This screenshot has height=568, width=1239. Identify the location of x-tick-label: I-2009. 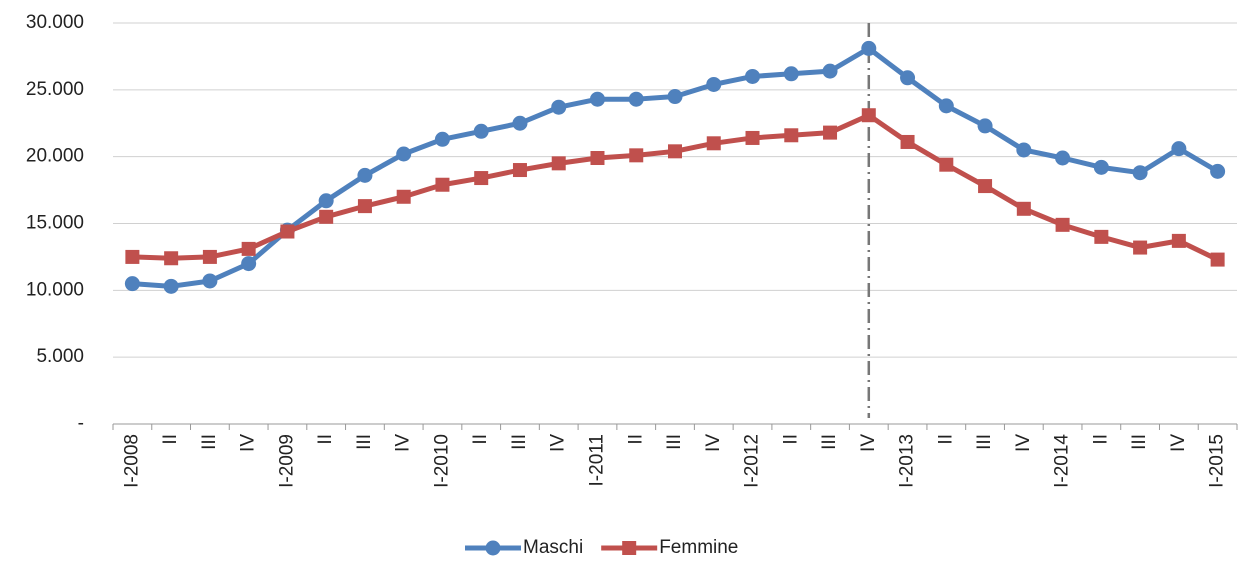
(286, 461).